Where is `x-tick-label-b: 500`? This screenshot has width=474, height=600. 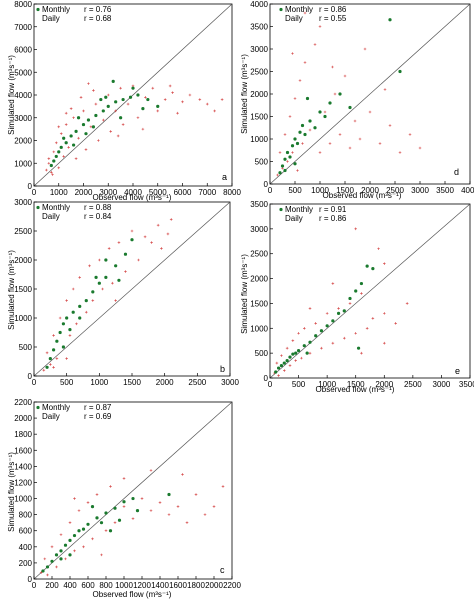 x-tick-label-b: 500 is located at coordinates (67, 382).